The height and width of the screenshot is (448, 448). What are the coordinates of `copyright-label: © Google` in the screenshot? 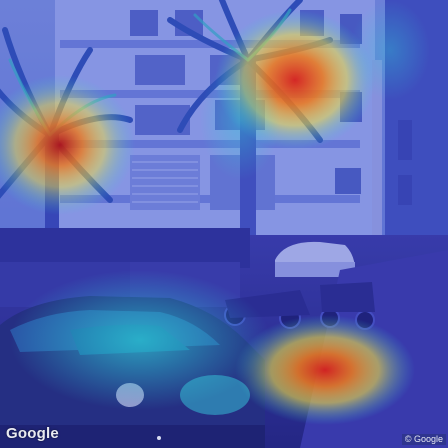 It's located at (423, 439).